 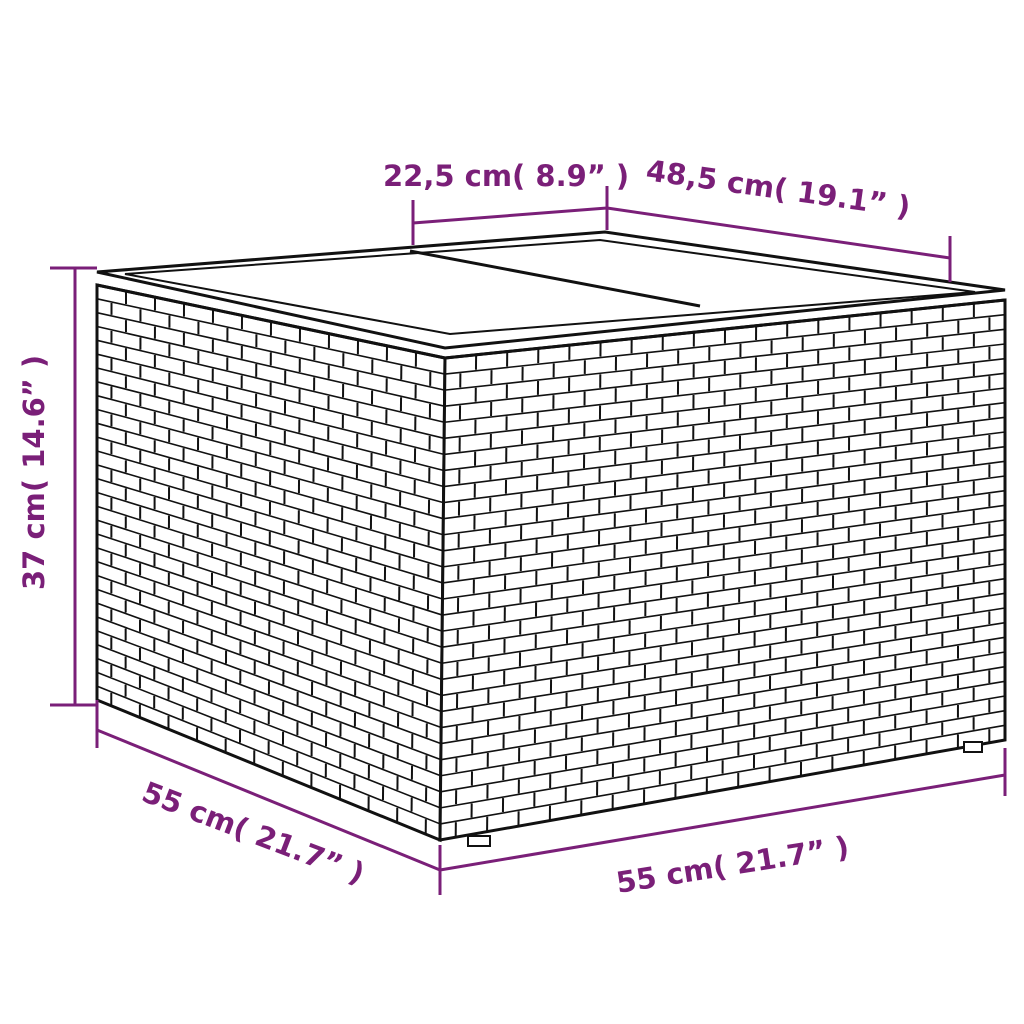 I want to click on dimension-top-panel-depth: 22,5 cm( 8.9” ), so click(x=506, y=202).